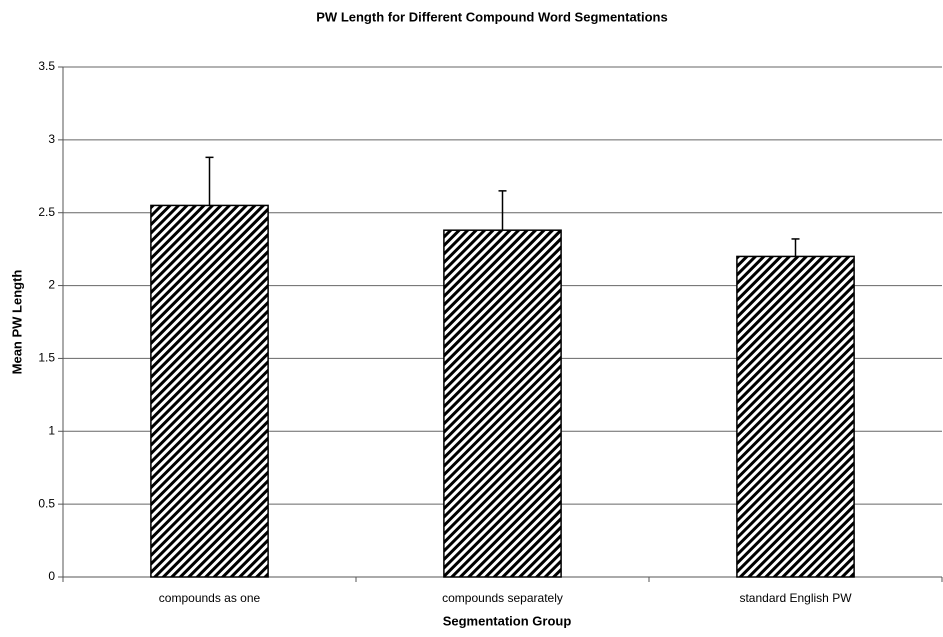 This screenshot has height=637, width=943. I want to click on x-tick-label: standard English PW, so click(795, 598).